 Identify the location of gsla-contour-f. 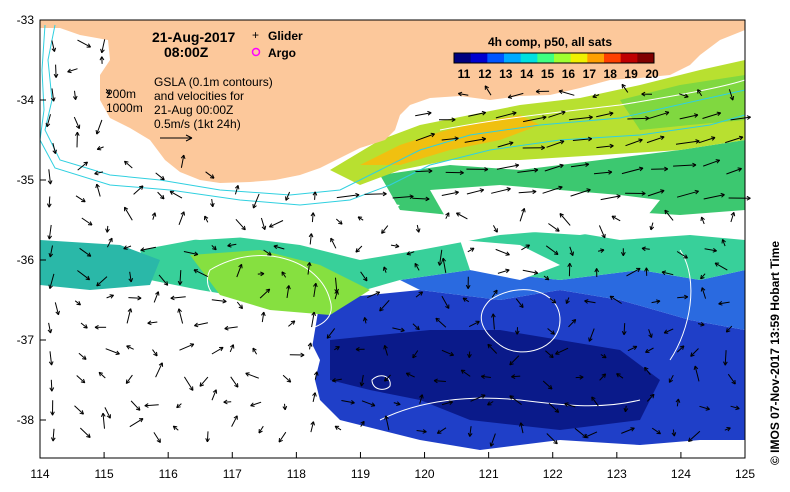
(381, 382).